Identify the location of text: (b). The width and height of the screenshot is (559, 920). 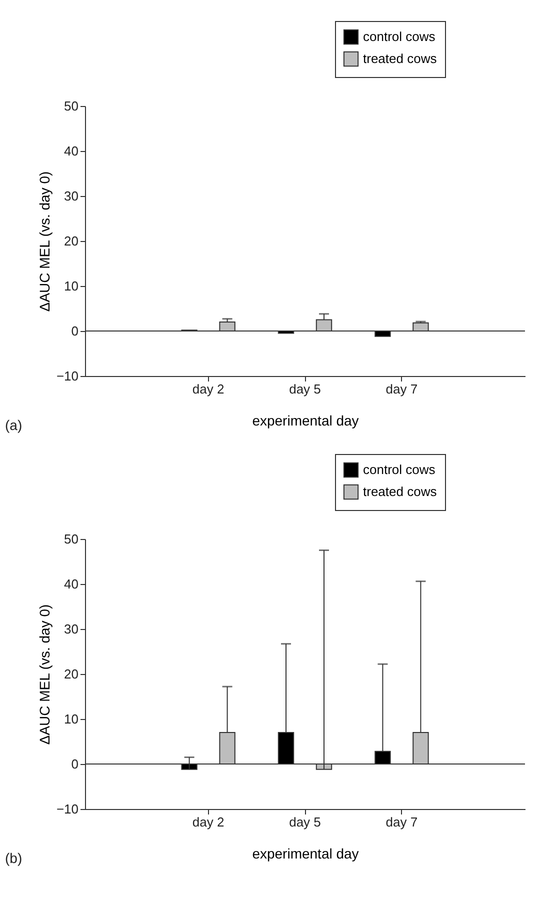
(13, 858).